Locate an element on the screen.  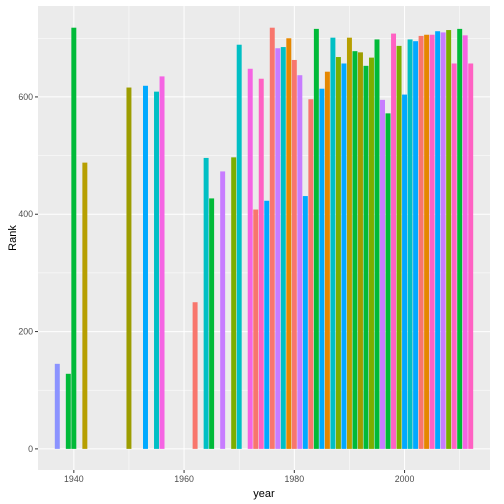
x-tick-label: 1980 is located at coordinates (295, 479).